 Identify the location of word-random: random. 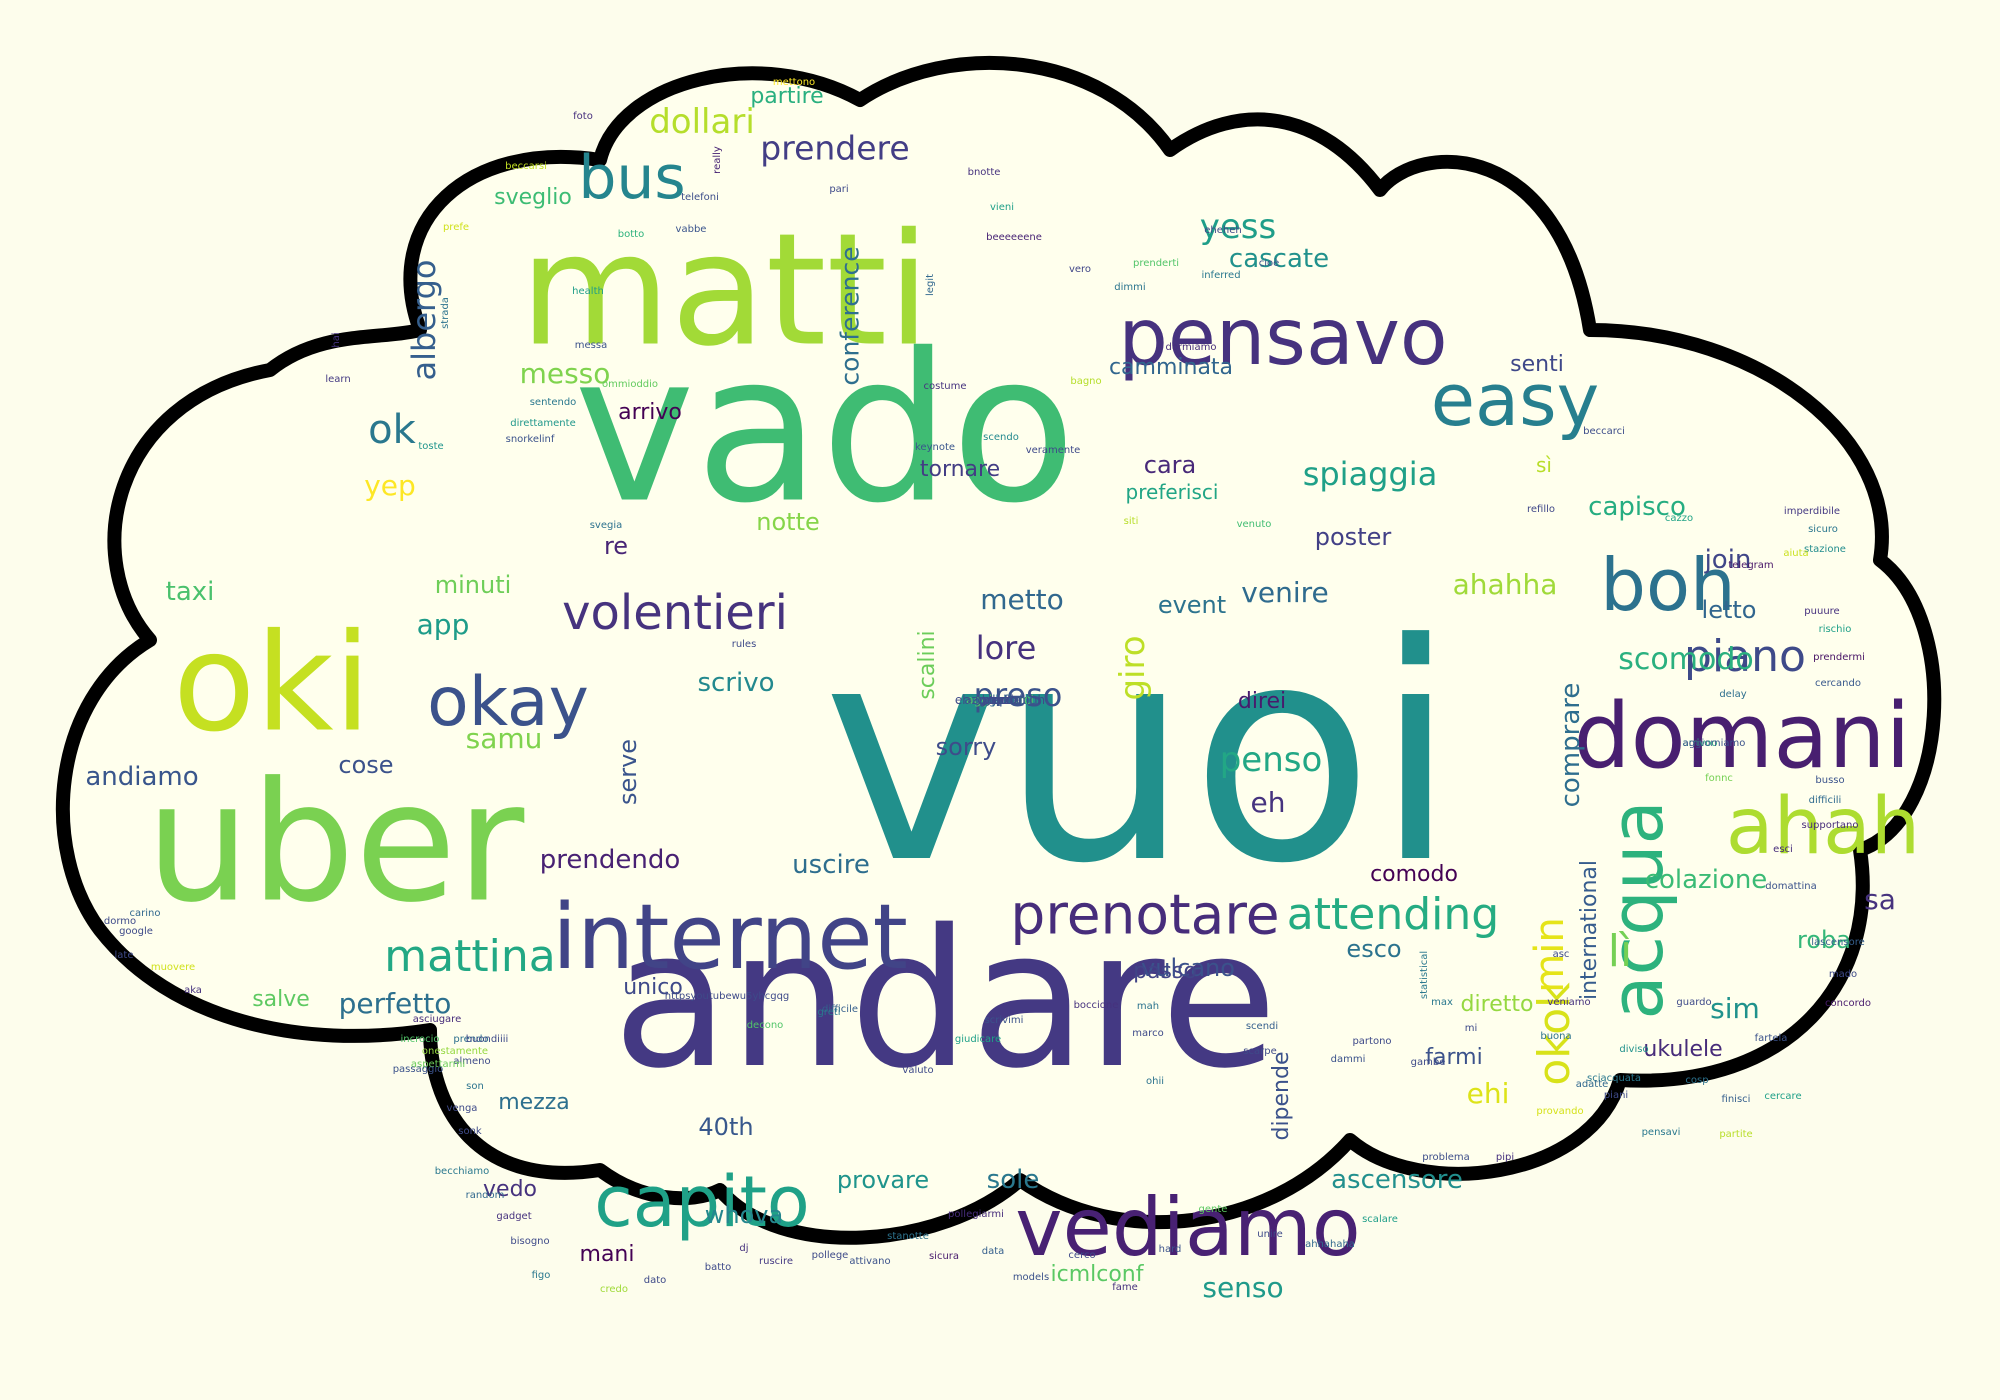
(485, 1195).